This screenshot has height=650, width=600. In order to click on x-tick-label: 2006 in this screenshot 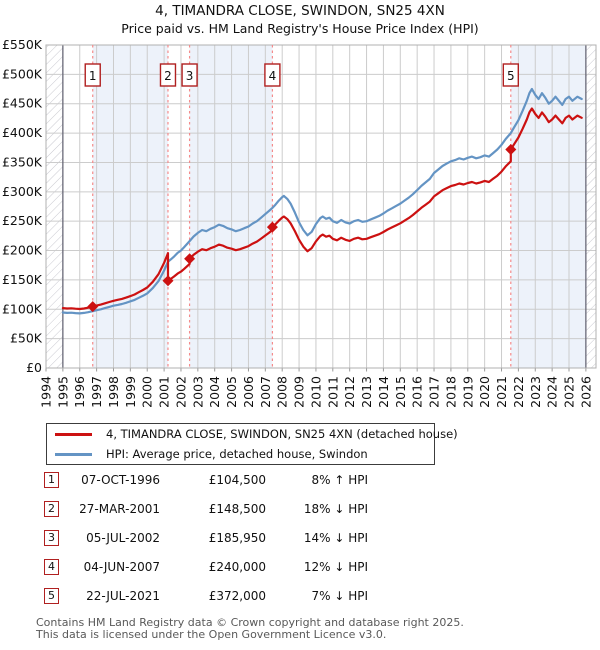, I will do `click(248, 392)`.